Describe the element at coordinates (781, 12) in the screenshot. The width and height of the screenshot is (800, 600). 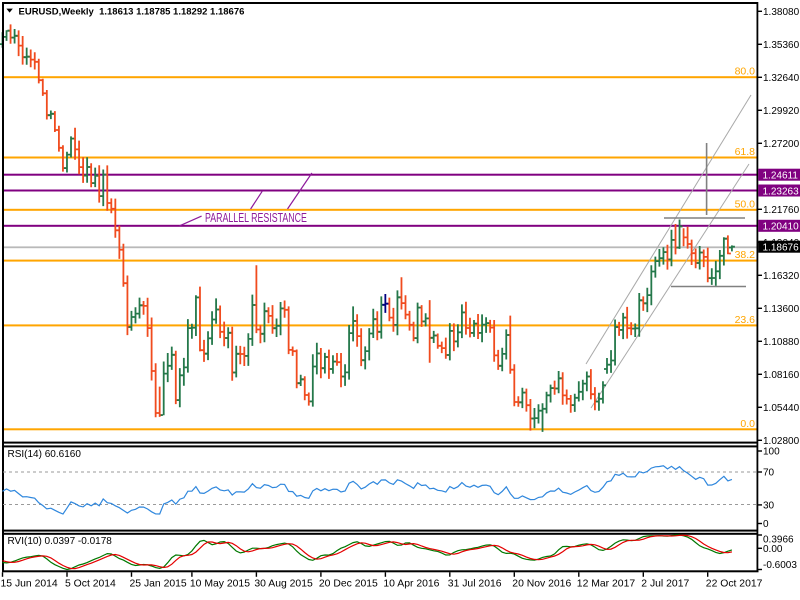
I see `svg-text: 1.38080` at that location.